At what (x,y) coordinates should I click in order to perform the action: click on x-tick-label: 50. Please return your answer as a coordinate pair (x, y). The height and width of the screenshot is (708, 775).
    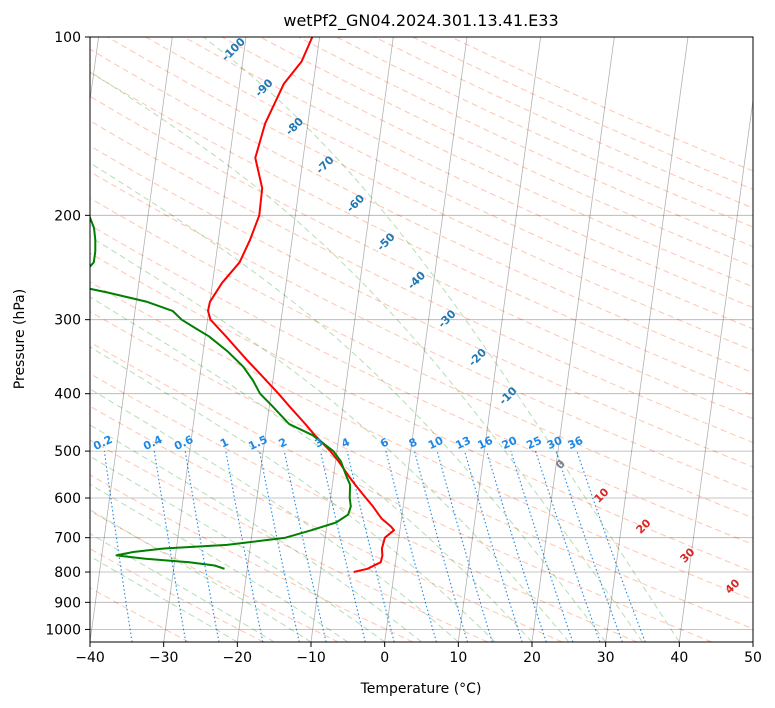
    Looking at the image, I should click on (753, 658).